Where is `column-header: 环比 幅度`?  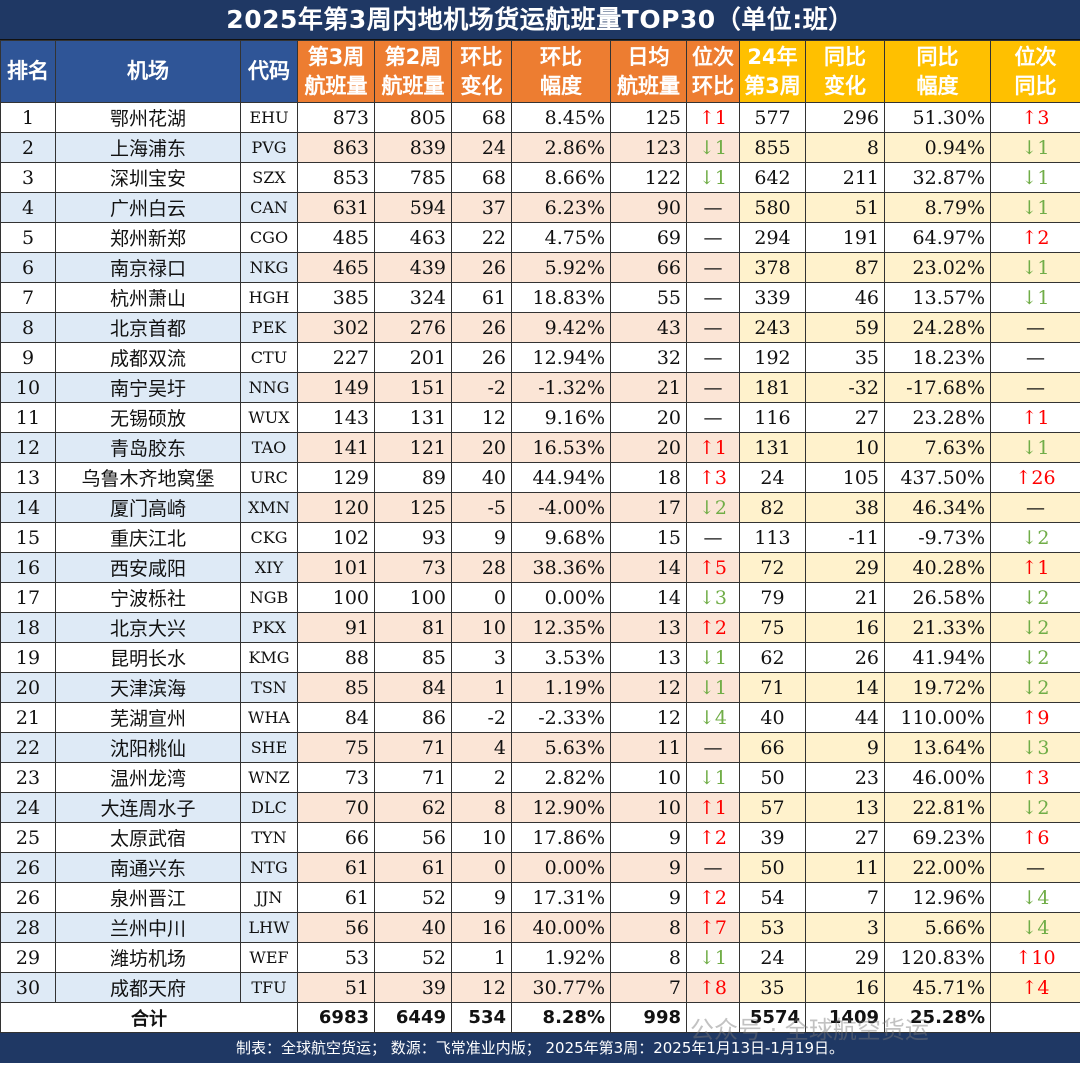
column-header: 环比 幅度 is located at coordinates (561, 71).